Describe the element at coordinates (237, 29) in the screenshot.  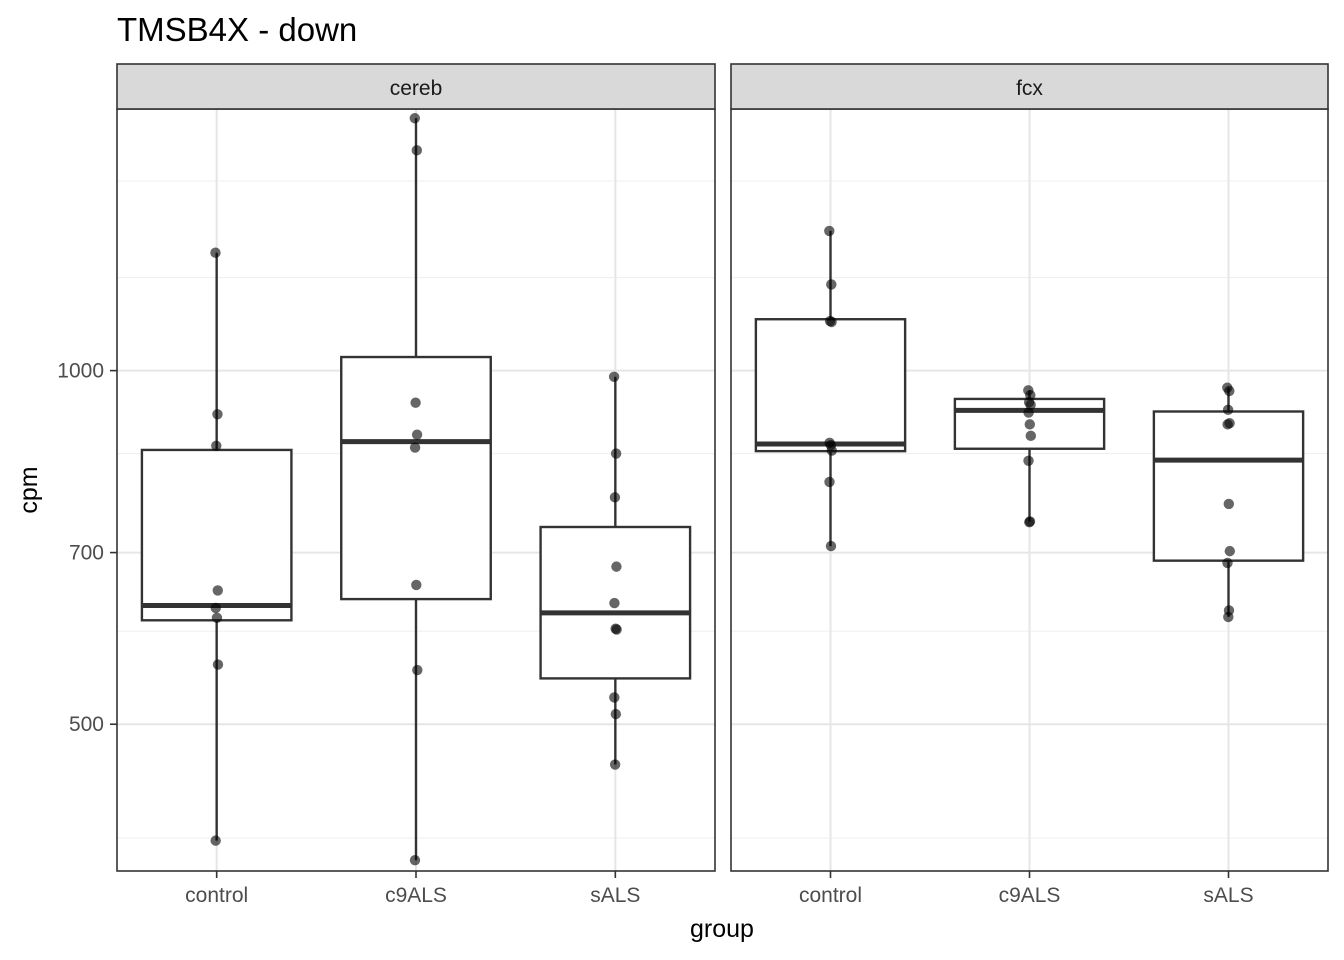
I see `chart-title: TMSB4X - down` at that location.